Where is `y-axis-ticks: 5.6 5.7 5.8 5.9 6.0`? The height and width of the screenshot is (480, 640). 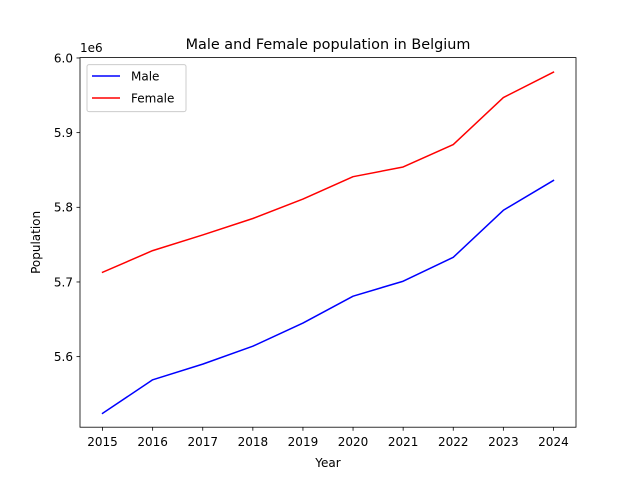
y-axis-ticks: 5.6 5.7 5.8 5.9 6.0 is located at coordinates (67, 207).